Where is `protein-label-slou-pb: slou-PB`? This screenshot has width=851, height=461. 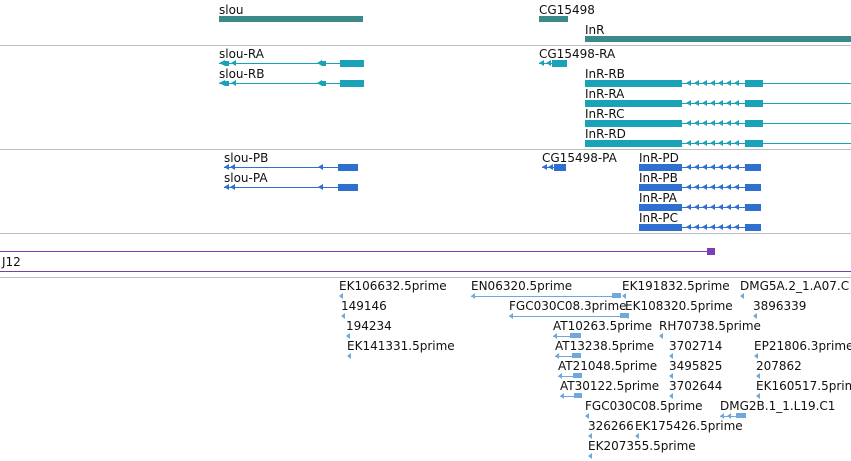 protein-label-slou-pb: slou-PB is located at coordinates (246, 158).